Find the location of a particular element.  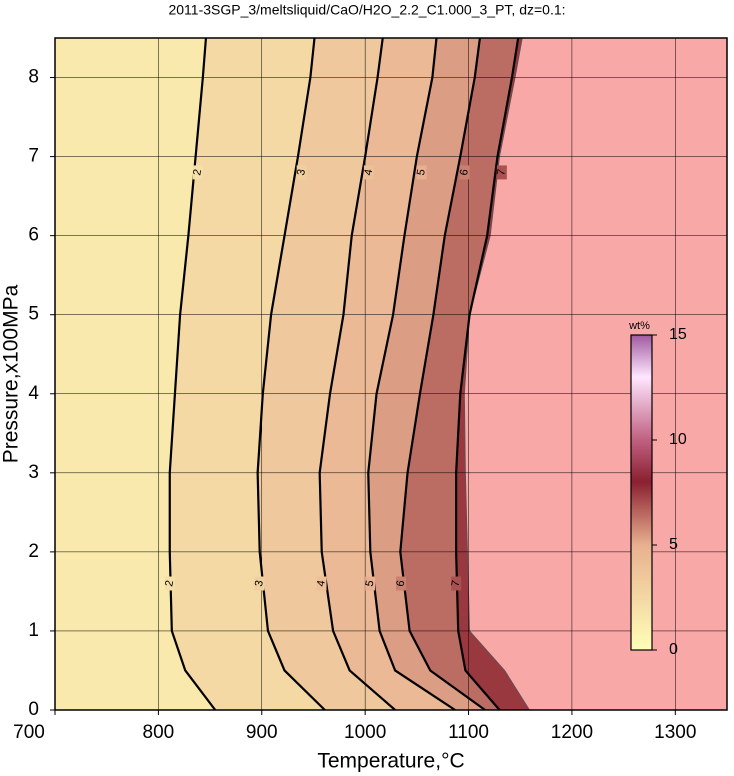

x-tick-label: 1100 is located at coordinates (468, 732).